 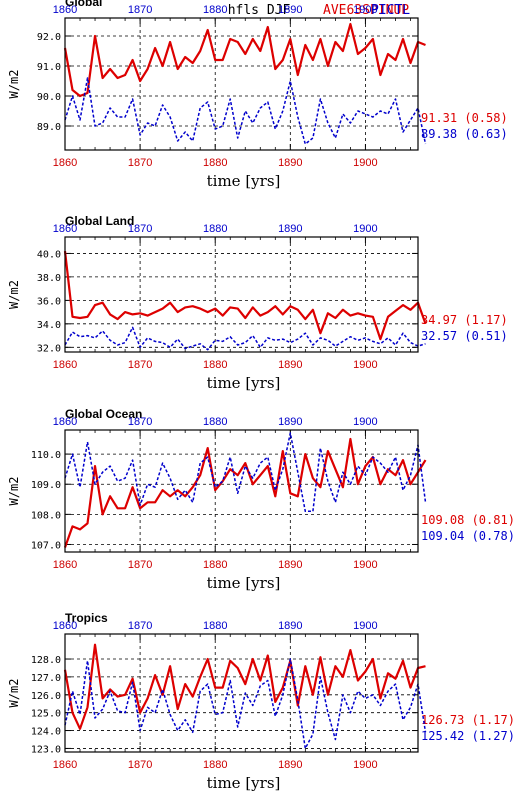 I want to click on series-annotation: 126.73 (1.17), so click(x=468, y=720).